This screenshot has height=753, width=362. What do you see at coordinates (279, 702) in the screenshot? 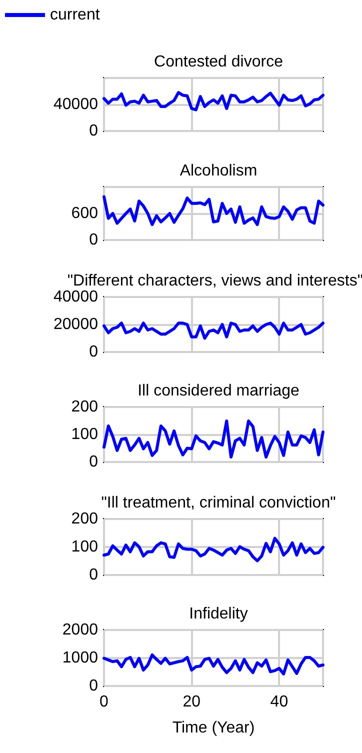
I see `x-tick-label: 40` at bounding box center [279, 702].